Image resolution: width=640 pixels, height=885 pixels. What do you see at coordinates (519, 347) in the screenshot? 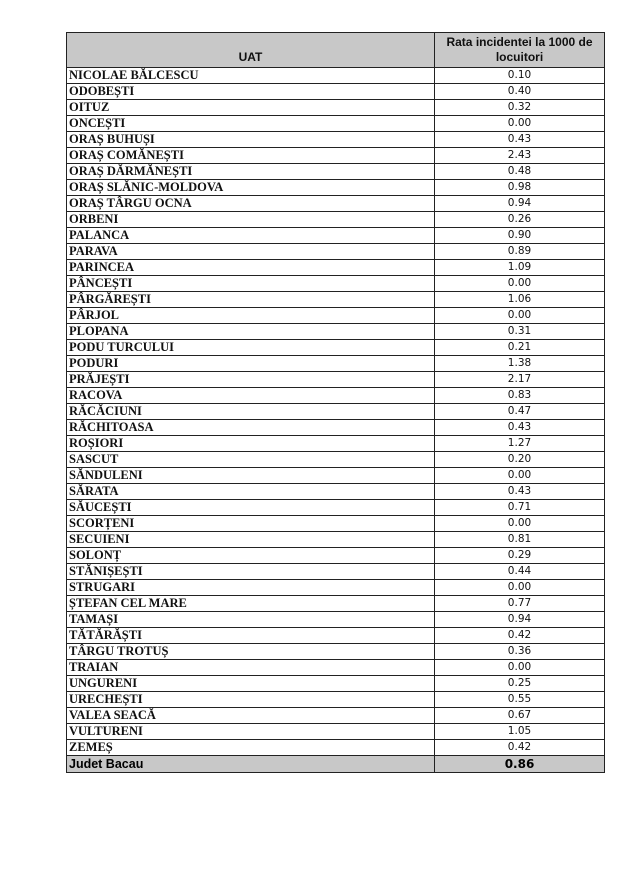
I see `incidence-rate: 0.21` at bounding box center [519, 347].